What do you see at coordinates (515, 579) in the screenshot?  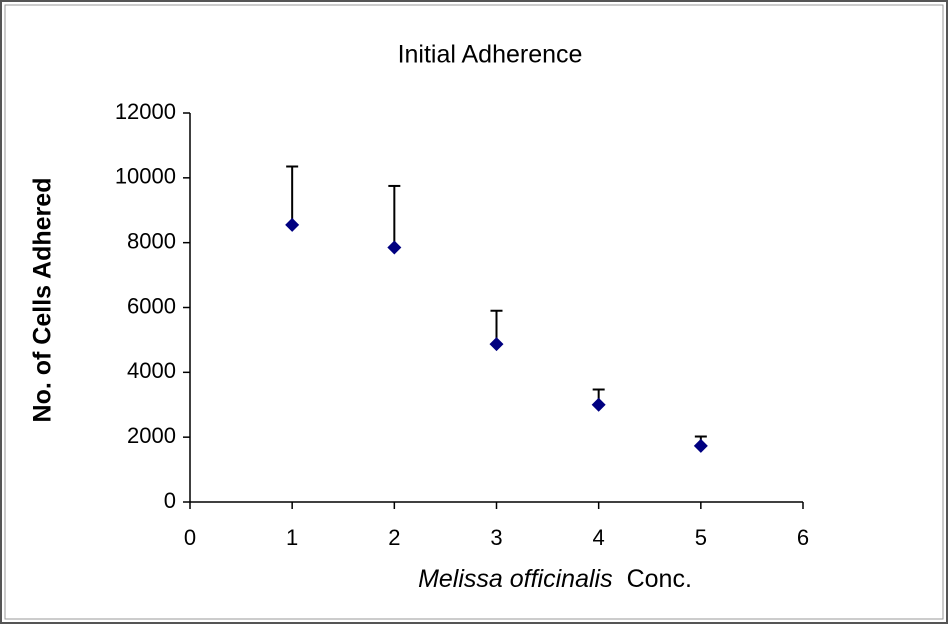 I see `x-axis-label-italic: Melissa officinalis` at bounding box center [515, 579].